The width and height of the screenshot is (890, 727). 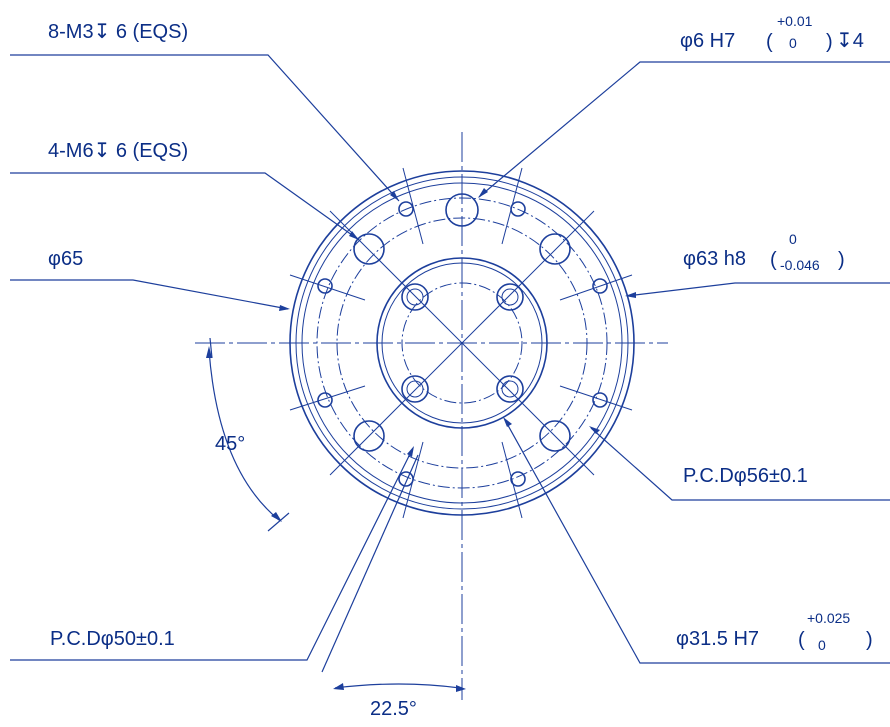 I want to click on angle225-arc, so click(x=397, y=686).